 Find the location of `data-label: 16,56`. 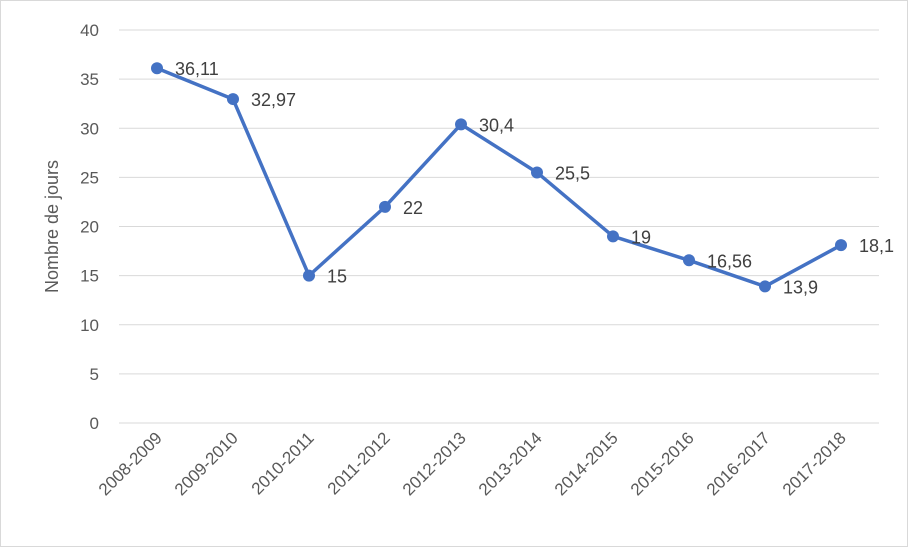

data-label: 16,56 is located at coordinates (729, 261).